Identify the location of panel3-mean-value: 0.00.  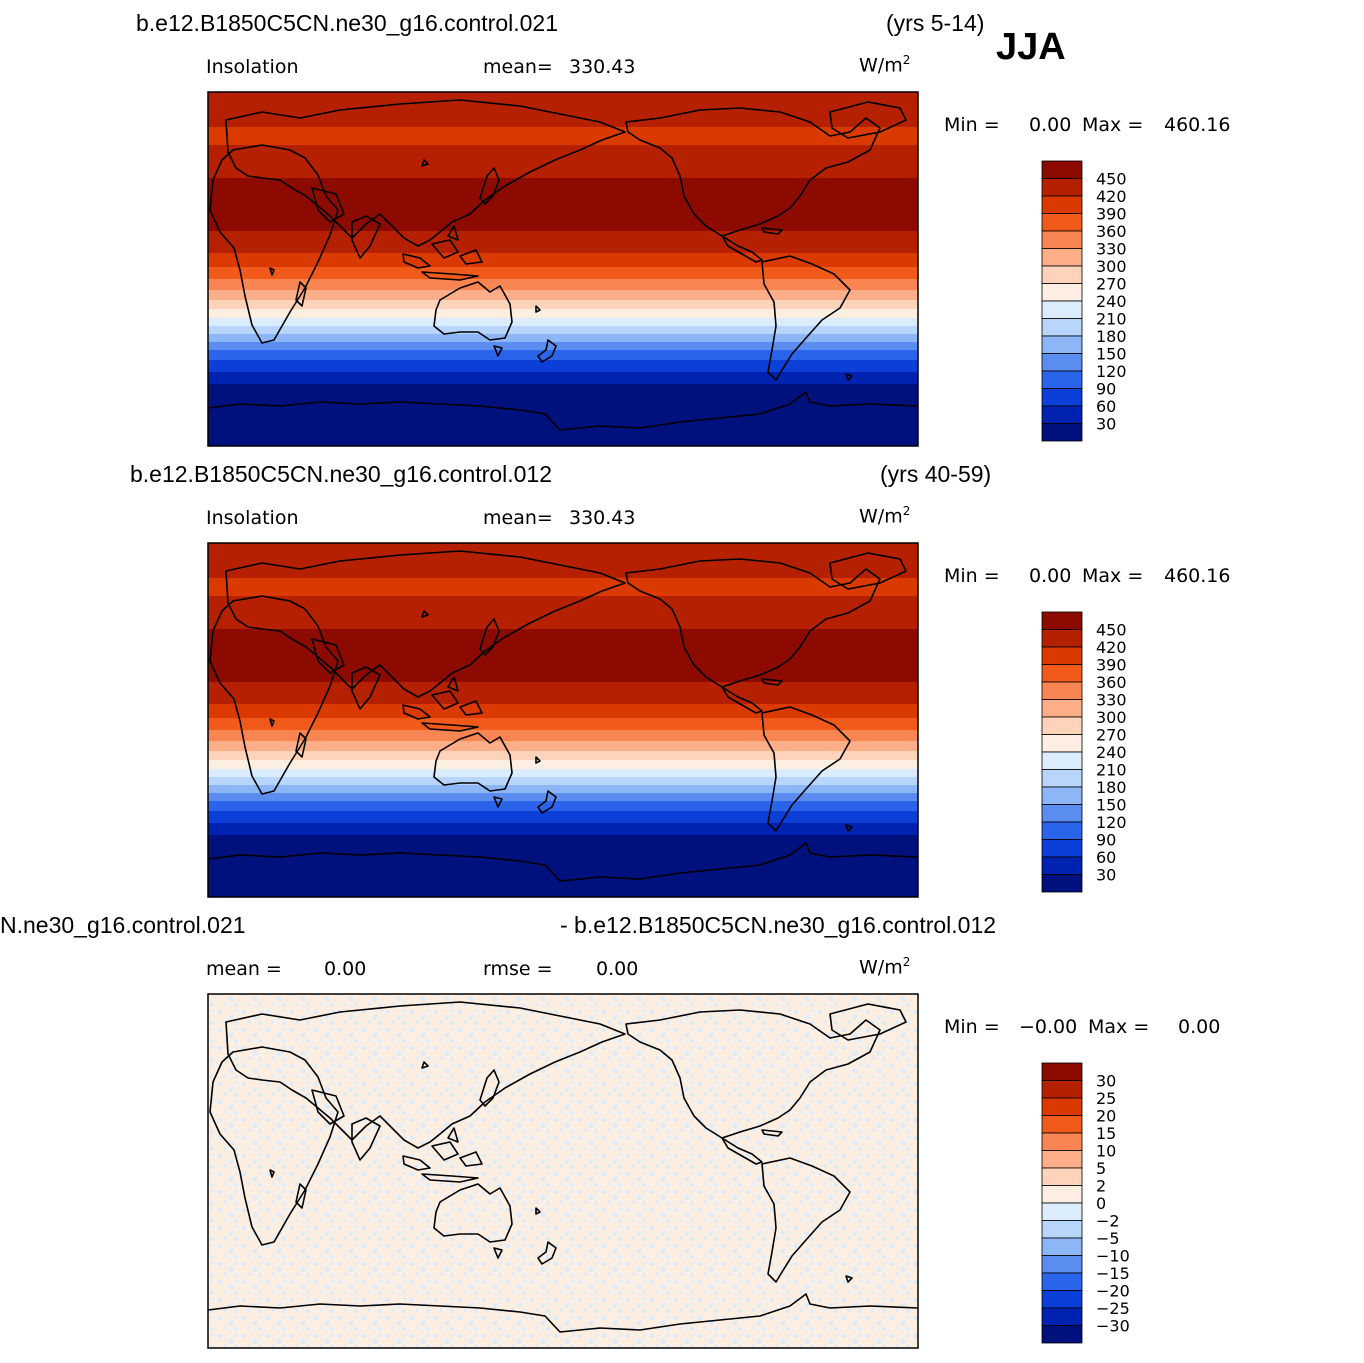
(345, 969).